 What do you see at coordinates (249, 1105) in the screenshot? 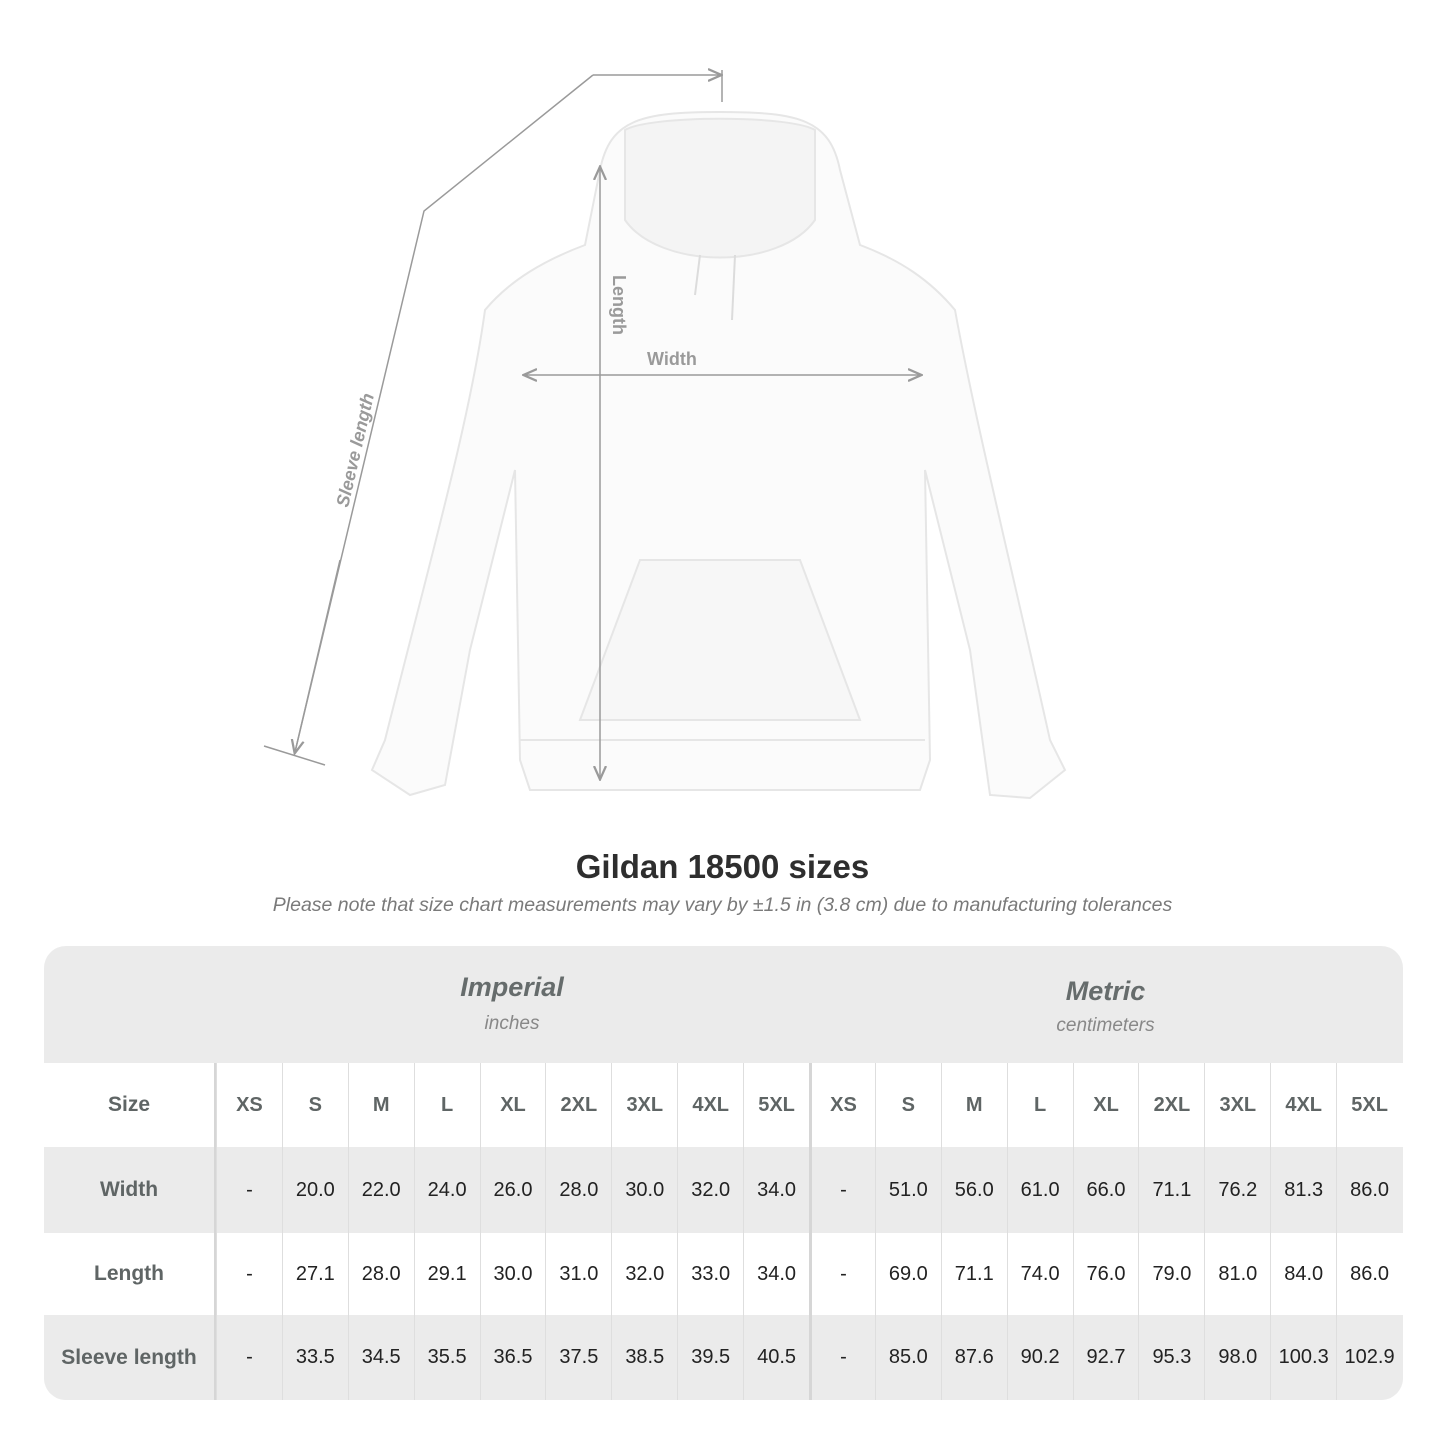
I see `imperial-size-header: XS` at bounding box center [249, 1105].